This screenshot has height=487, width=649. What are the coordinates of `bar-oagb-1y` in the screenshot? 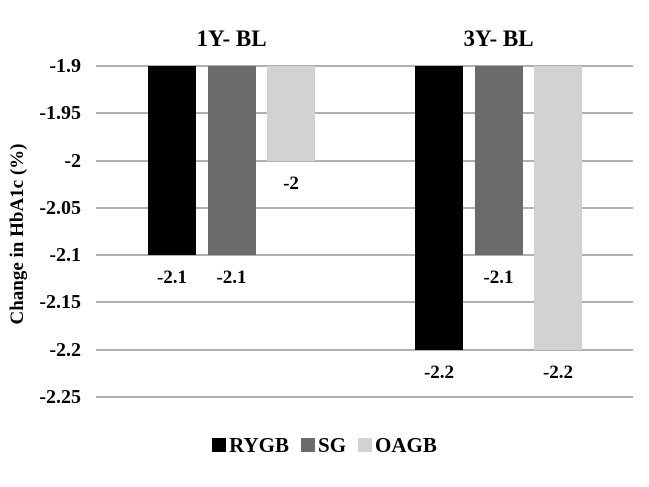 It's located at (291, 113).